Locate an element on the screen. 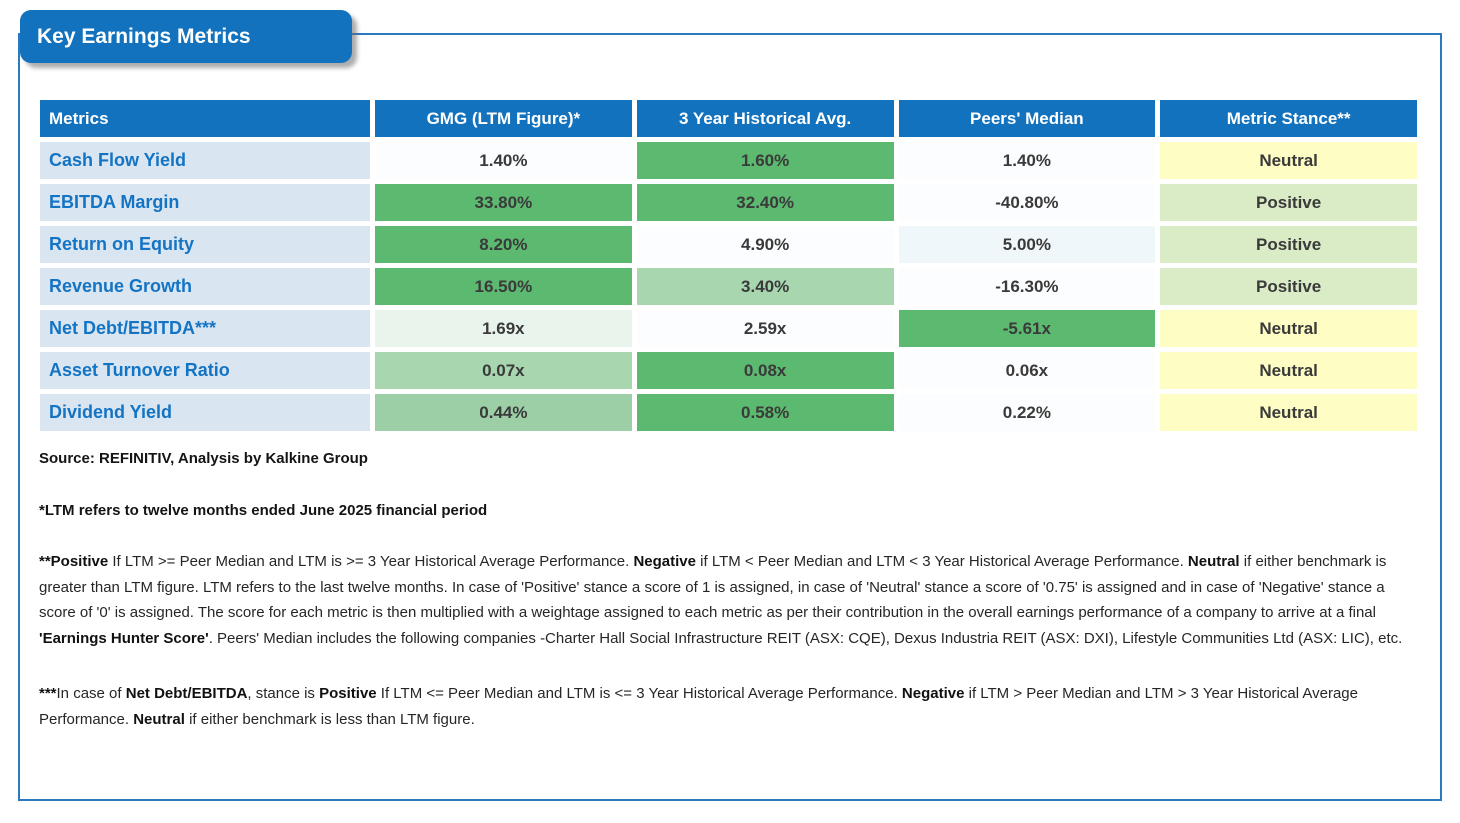 This screenshot has height=823, width=1460. table-row: Revenue Growth 16.50% 3.40% -16.30% Positive is located at coordinates (728, 286).